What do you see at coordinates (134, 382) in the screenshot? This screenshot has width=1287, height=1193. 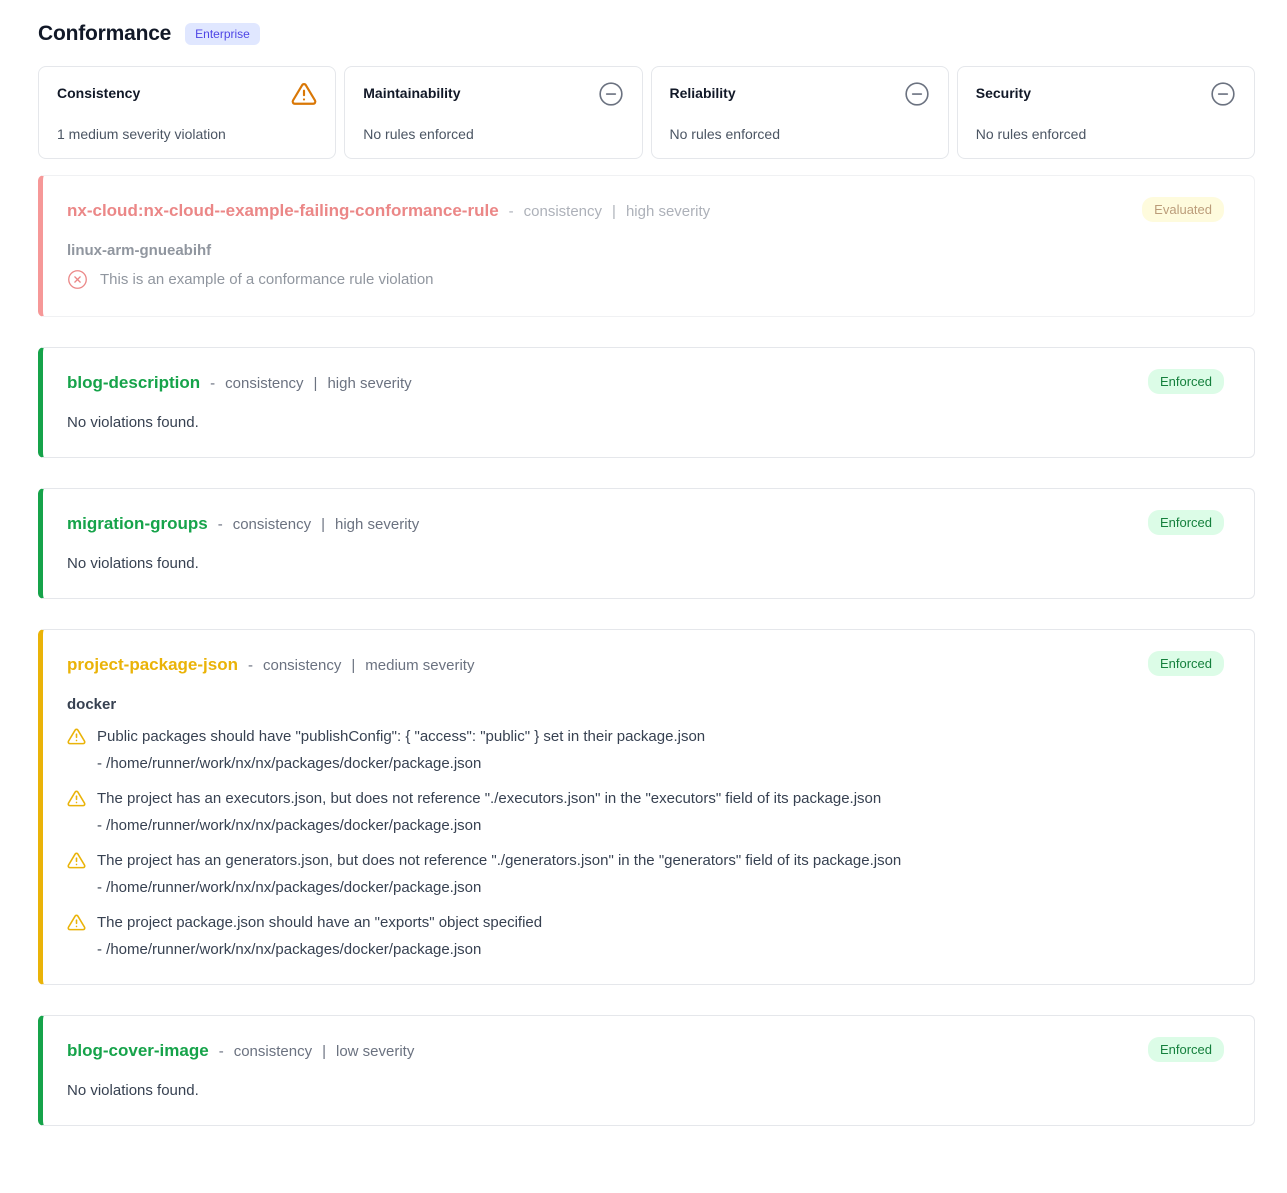 I see `rule-name-link: blog-description` at bounding box center [134, 382].